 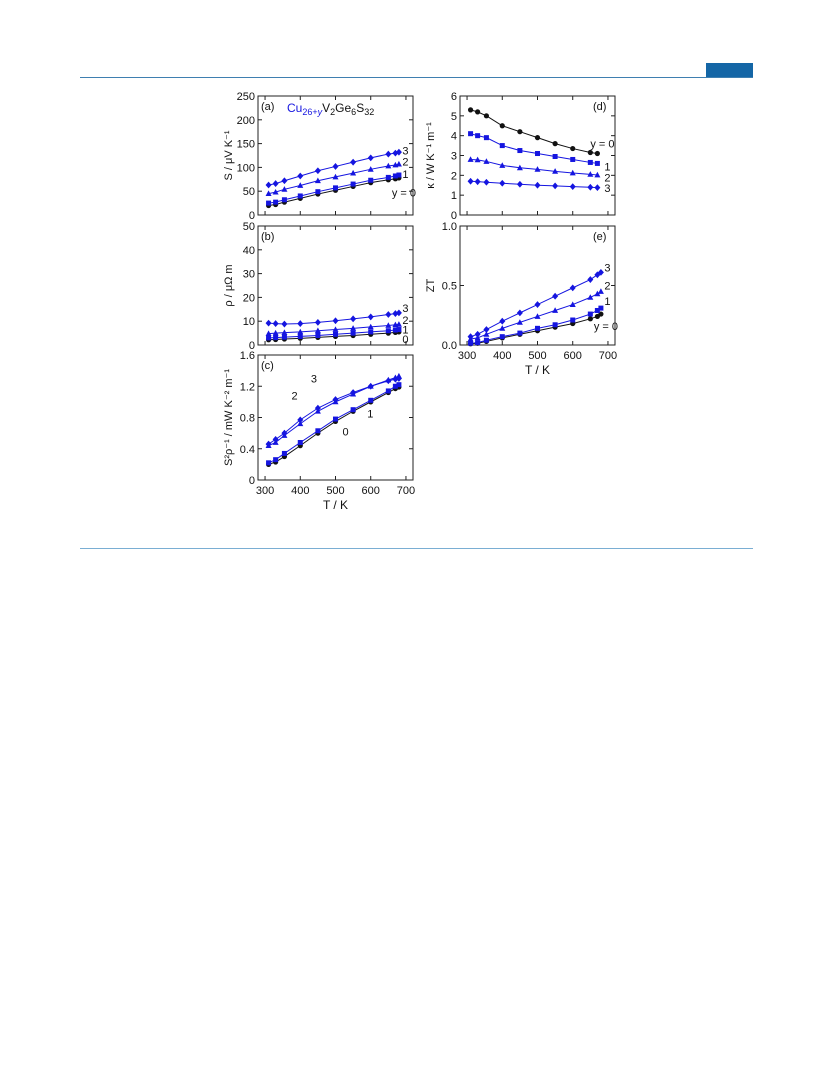 What do you see at coordinates (371, 491) in the screenshot?
I see `x-tick-label: 600` at bounding box center [371, 491].